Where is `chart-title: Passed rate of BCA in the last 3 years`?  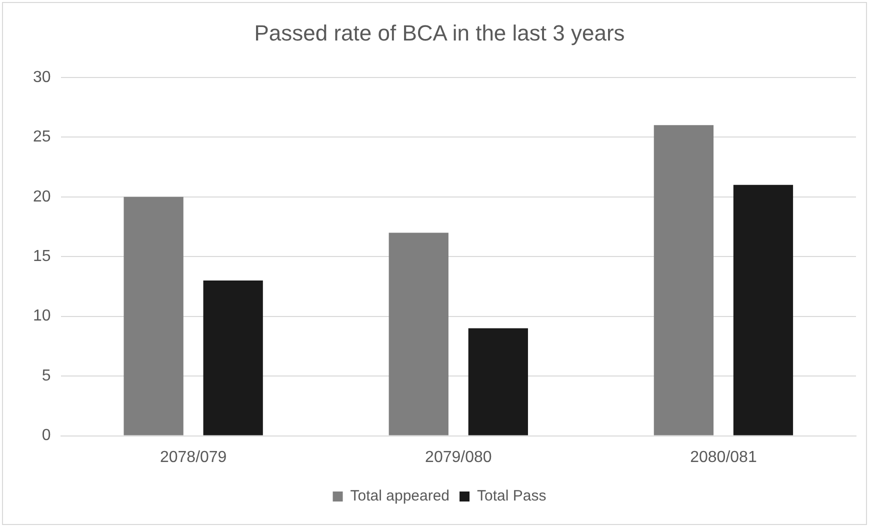 chart-title: Passed rate of BCA in the last 3 years is located at coordinates (439, 33).